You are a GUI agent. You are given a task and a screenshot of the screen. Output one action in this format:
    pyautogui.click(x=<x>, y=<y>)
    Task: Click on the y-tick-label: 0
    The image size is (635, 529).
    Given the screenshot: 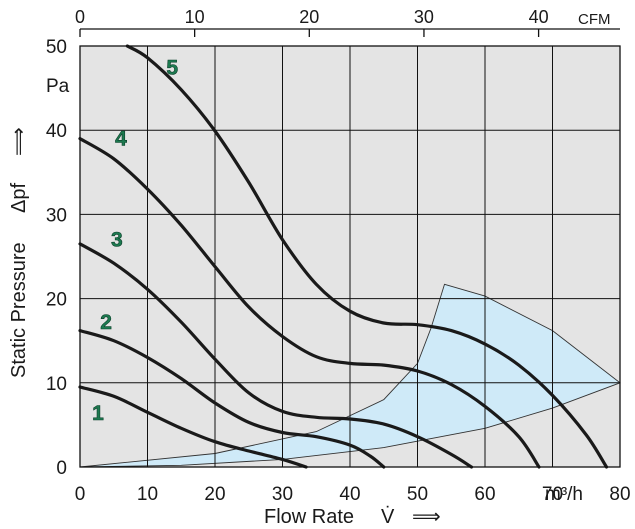 What is the action you would take?
    pyautogui.click(x=61, y=468)
    